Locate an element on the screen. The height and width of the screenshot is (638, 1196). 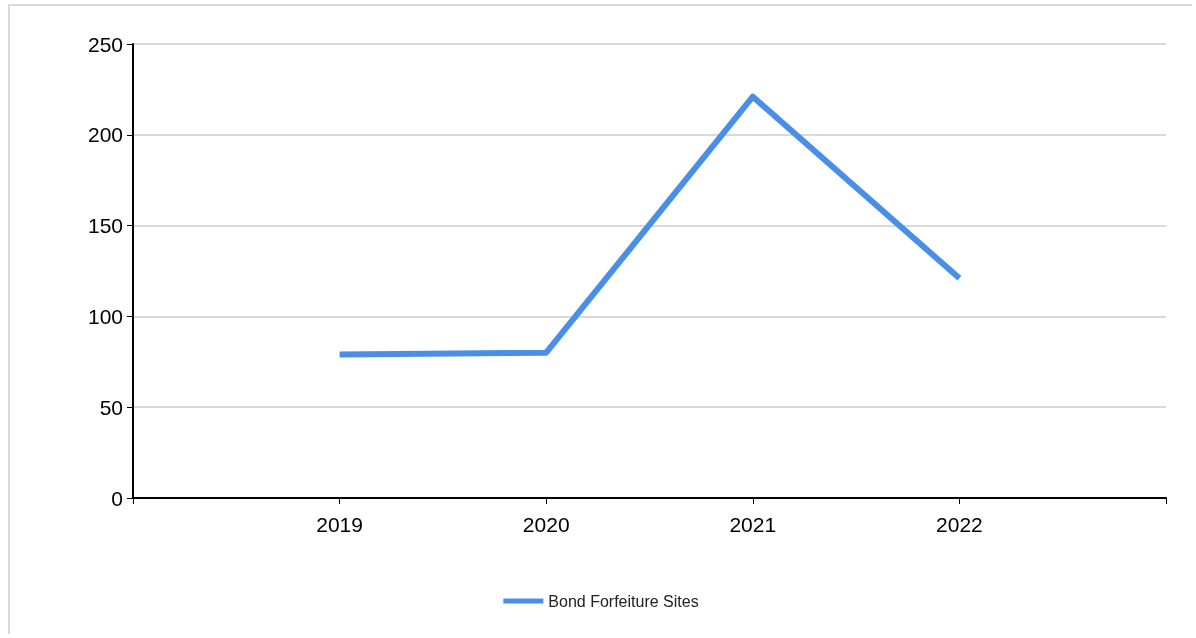
y-tick-label: 0 is located at coordinates (117, 498).